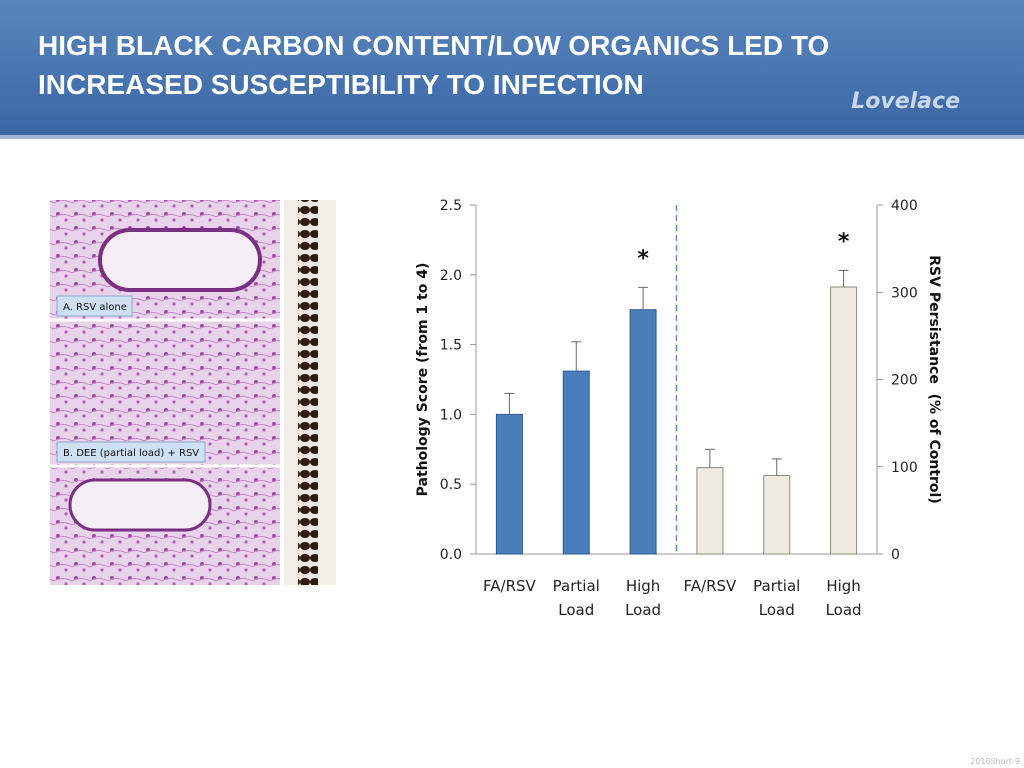 This screenshot has width=1024, height=768. I want to click on logo: Lovelace, so click(905, 101).